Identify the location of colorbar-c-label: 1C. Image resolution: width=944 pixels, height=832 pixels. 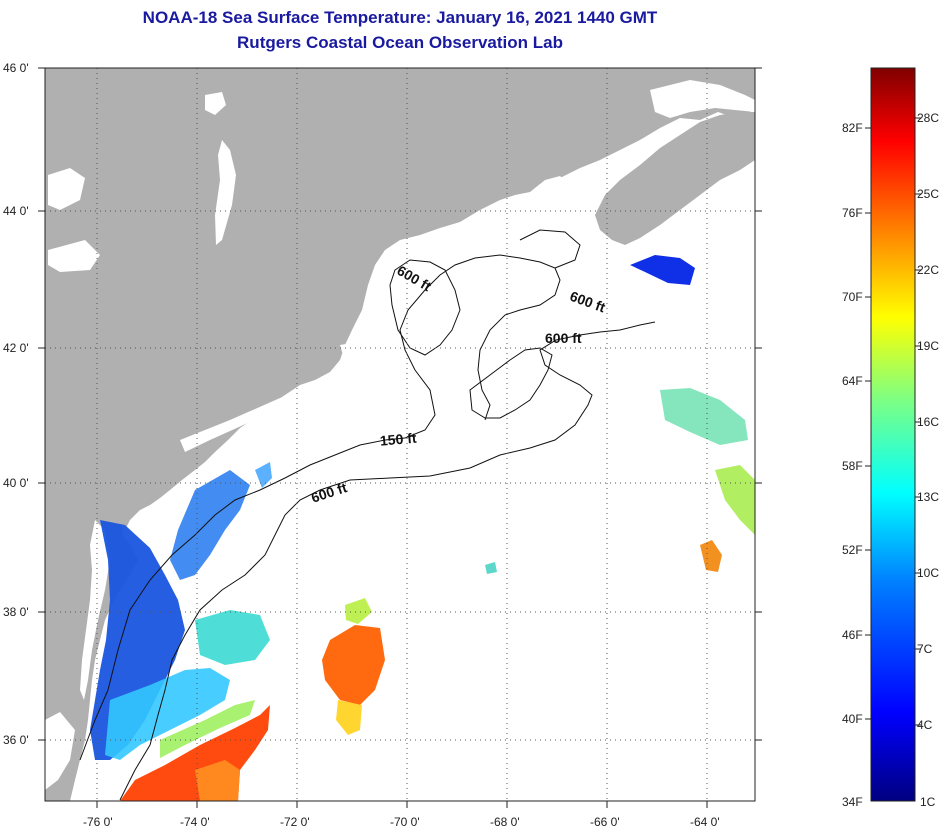
(928, 802).